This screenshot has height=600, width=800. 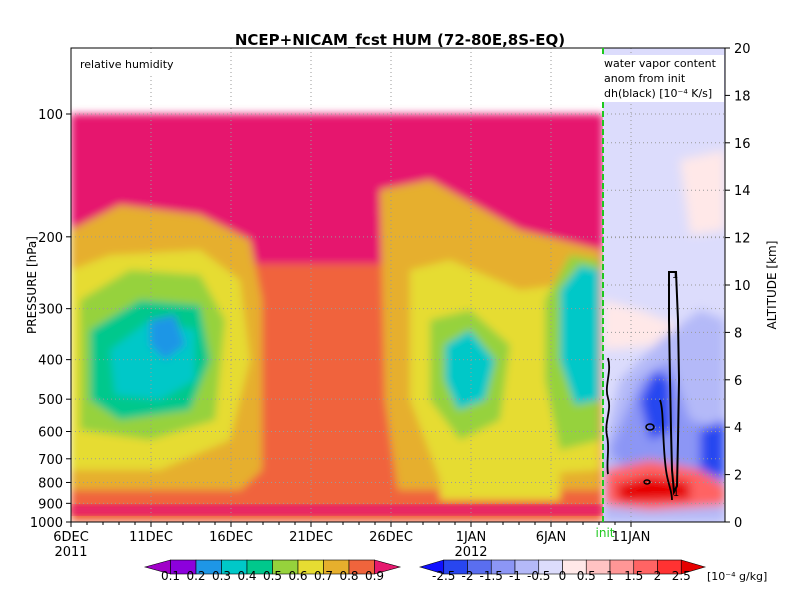 I want to click on rh-colorbar-label: 0.1, so click(x=170, y=576).